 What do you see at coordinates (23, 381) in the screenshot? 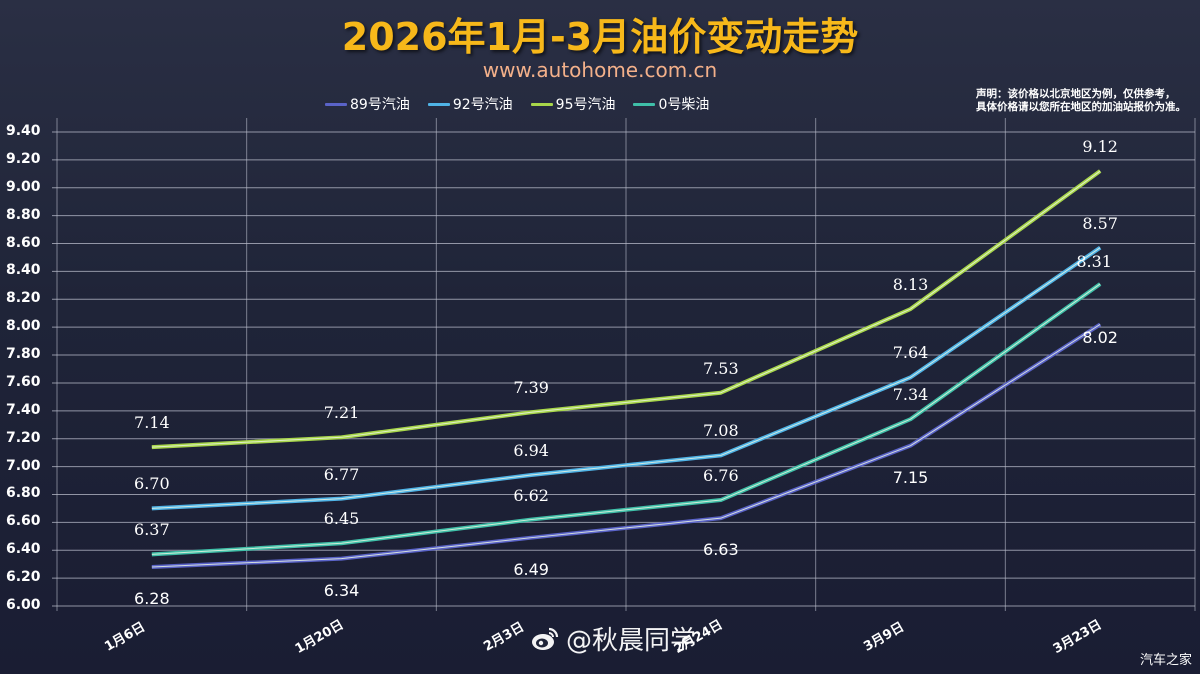
I see `y-tick-label: 7.60` at bounding box center [23, 381].